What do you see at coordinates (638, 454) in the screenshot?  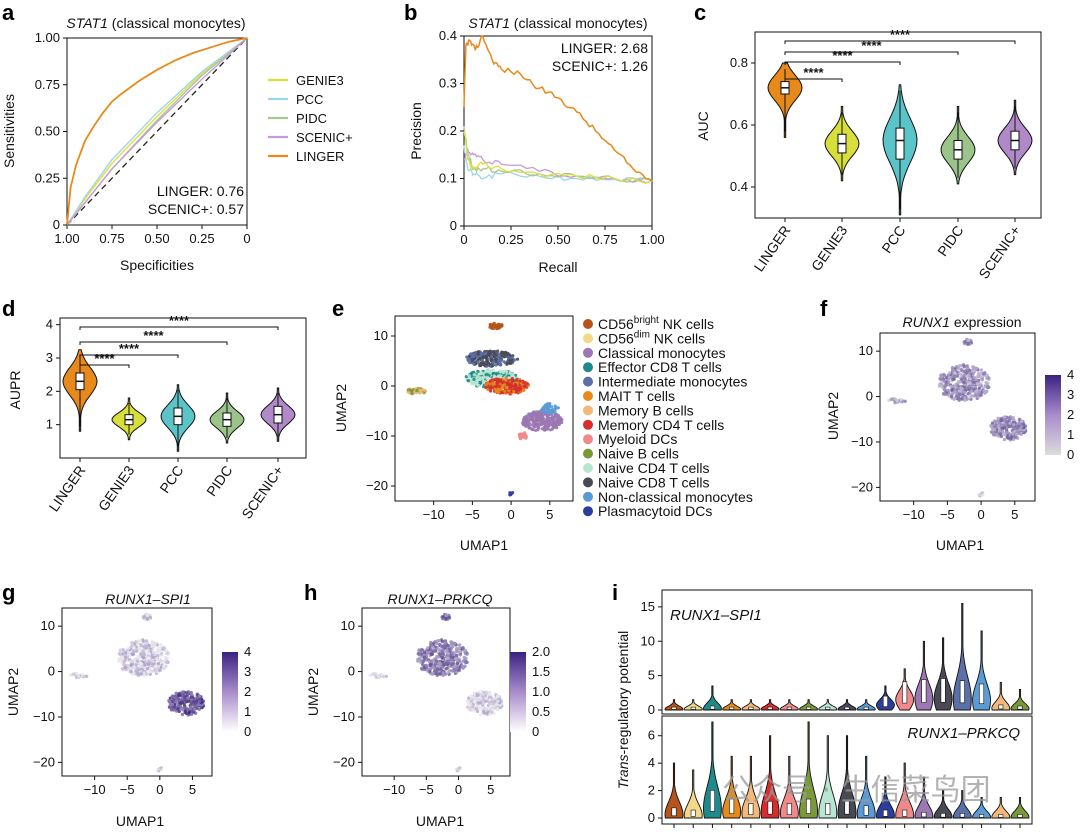 I see `celltype-legend-label-main: Naive B cells` at bounding box center [638, 454].